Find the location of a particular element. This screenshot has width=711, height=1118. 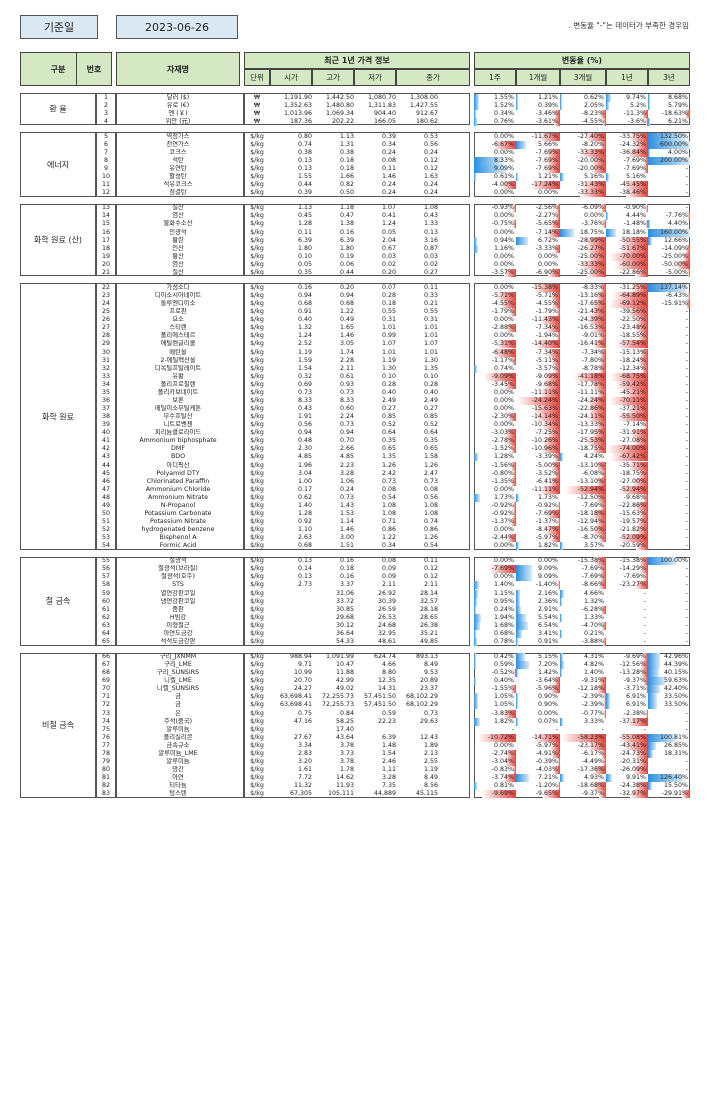

change-value: -43.41% is located at coordinates (632, 745).